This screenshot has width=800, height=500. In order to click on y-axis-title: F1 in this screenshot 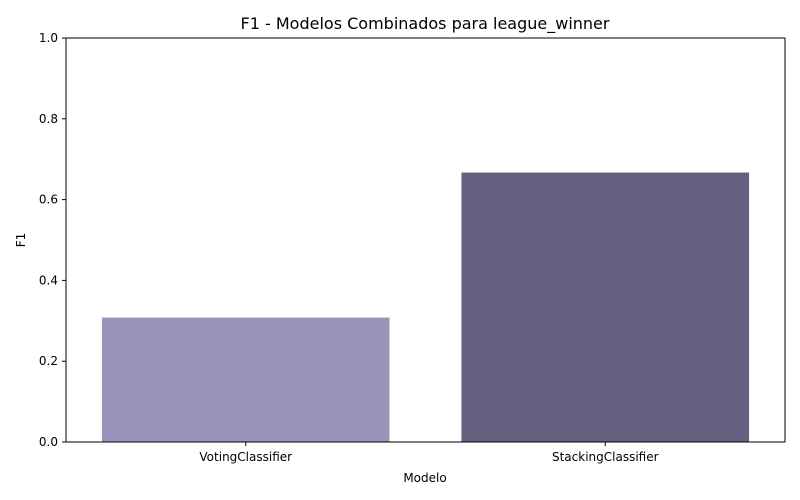, I will do `click(21, 240)`.